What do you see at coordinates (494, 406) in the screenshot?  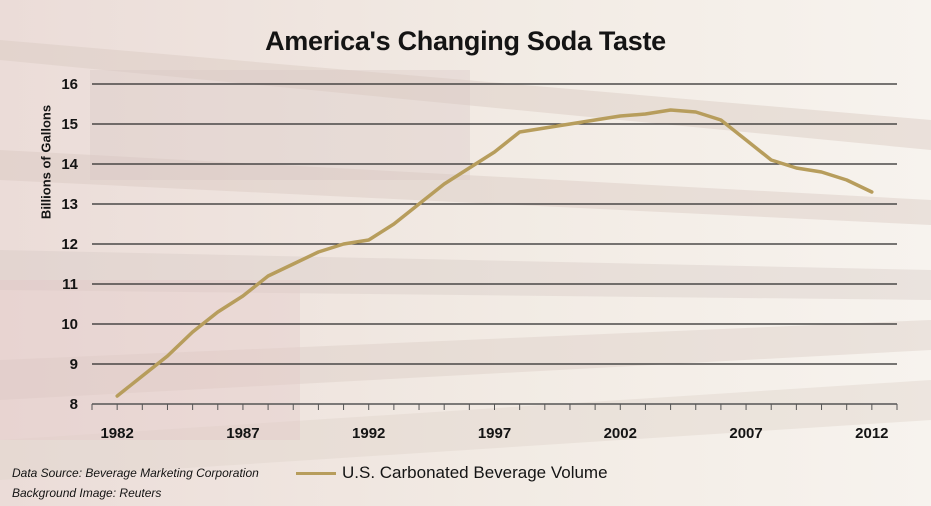 I see `x-axis` at bounding box center [494, 406].